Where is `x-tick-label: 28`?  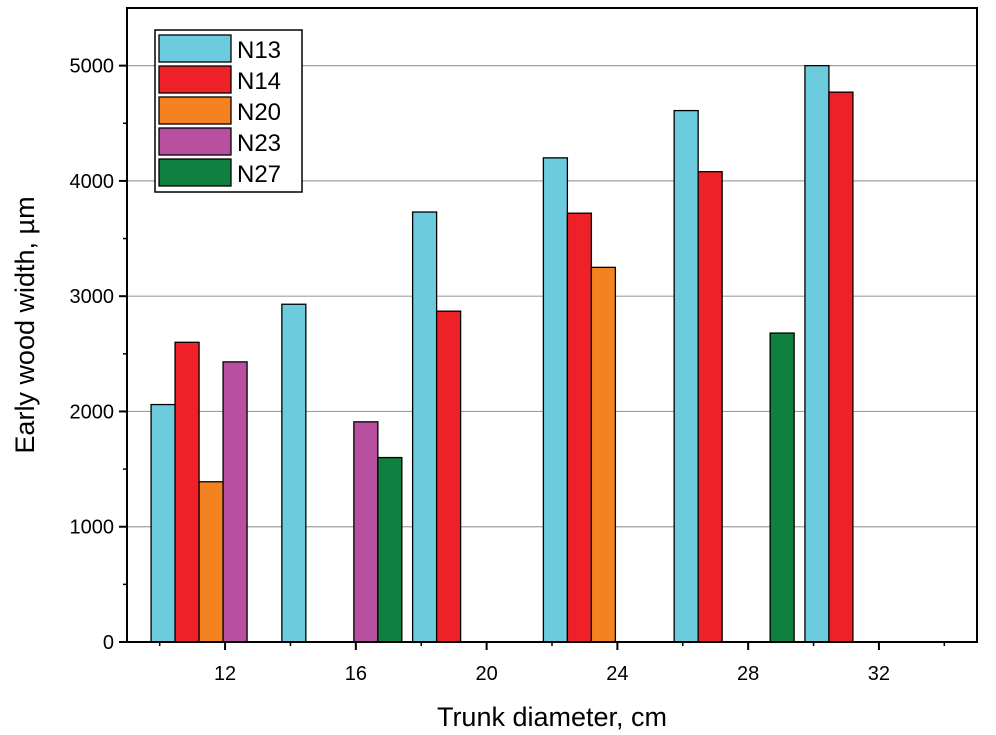 x-tick-label: 28 is located at coordinates (748, 674).